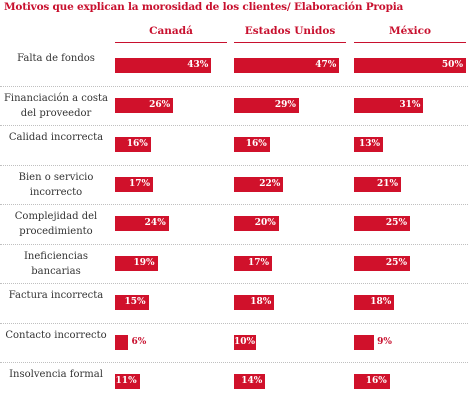 The width and height of the screenshot is (468, 404). What do you see at coordinates (56, 184) in the screenshot?
I see `category-label: Bien o servicio incorrecto` at bounding box center [56, 184].